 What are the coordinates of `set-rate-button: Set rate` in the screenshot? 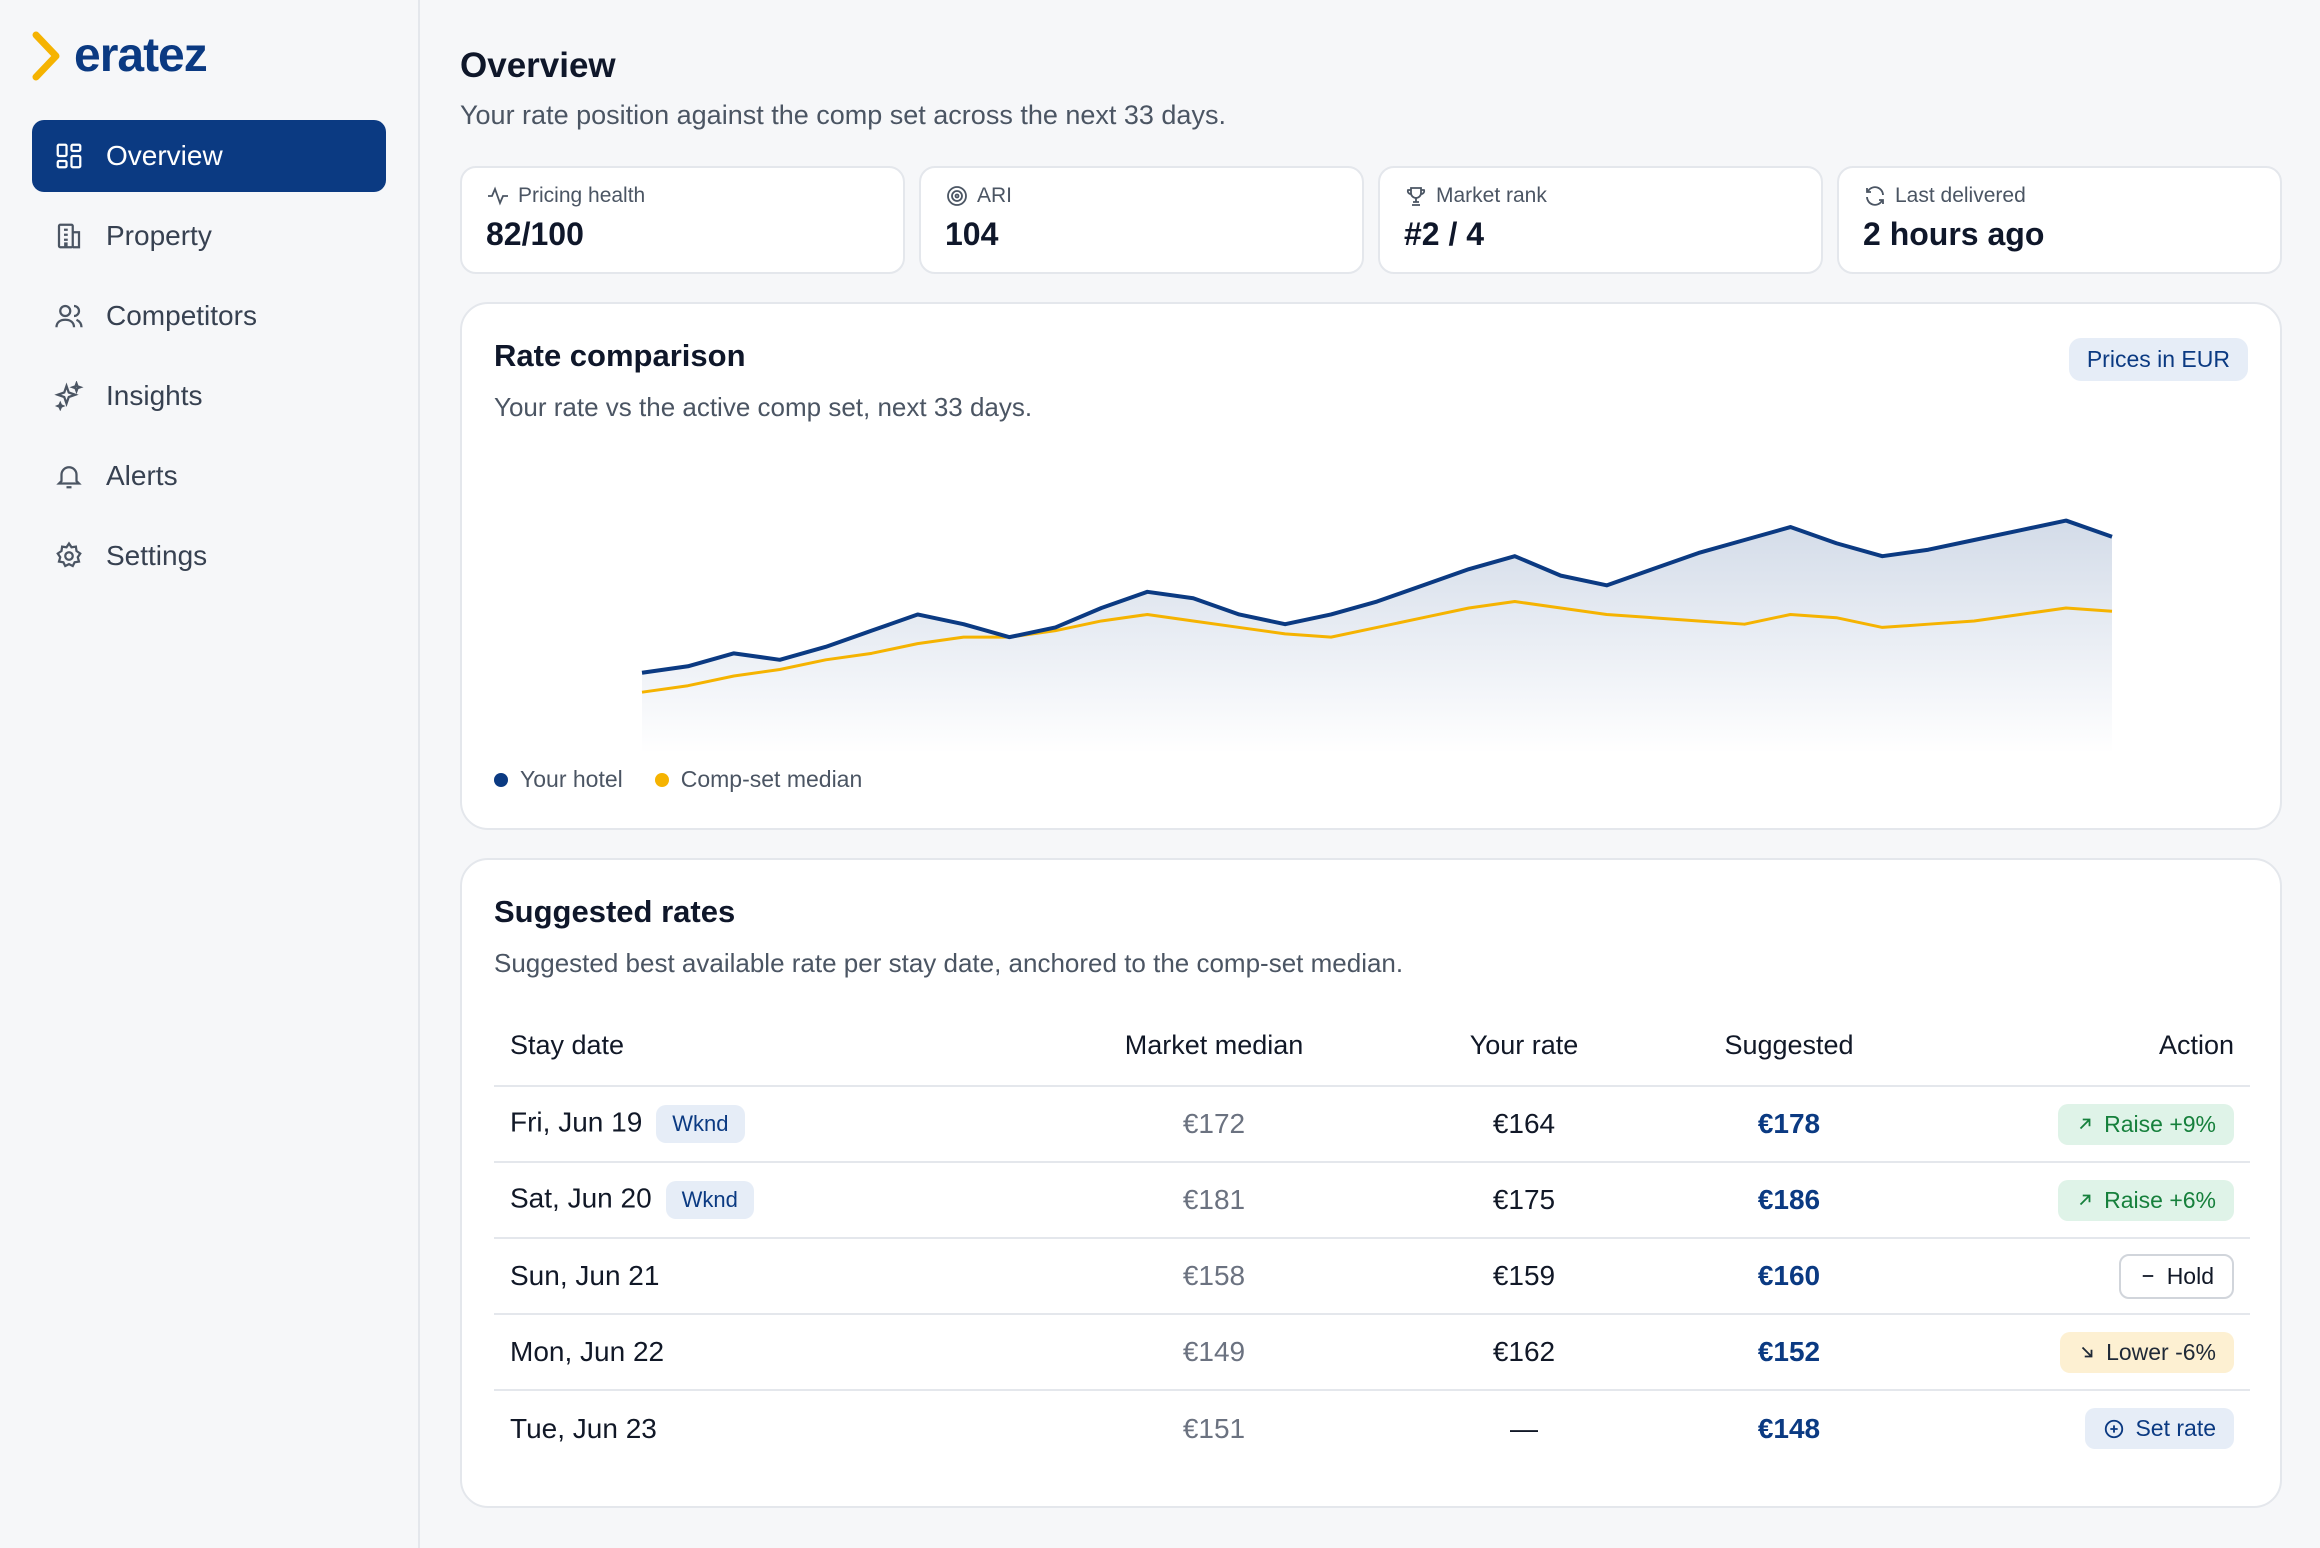 It's located at (2159, 1428).